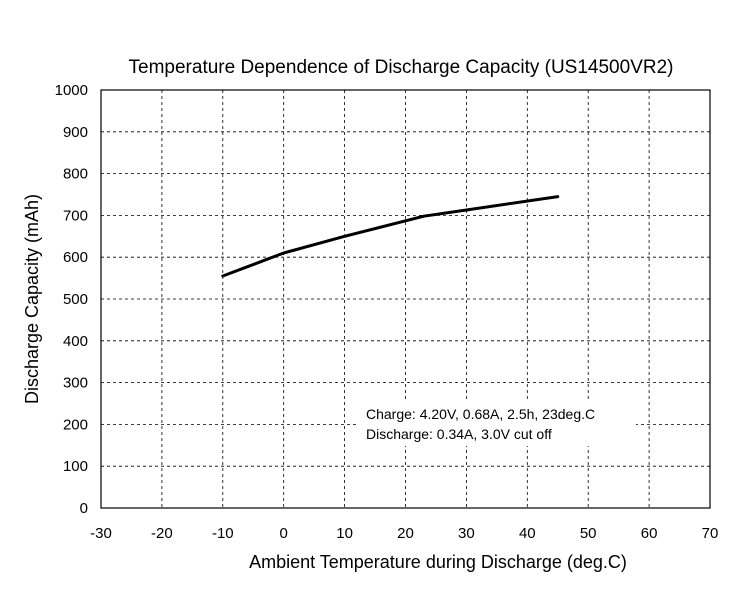 The height and width of the screenshot is (604, 750). Describe the element at coordinates (710, 533) in the screenshot. I see `x-tick-label: 70` at that location.